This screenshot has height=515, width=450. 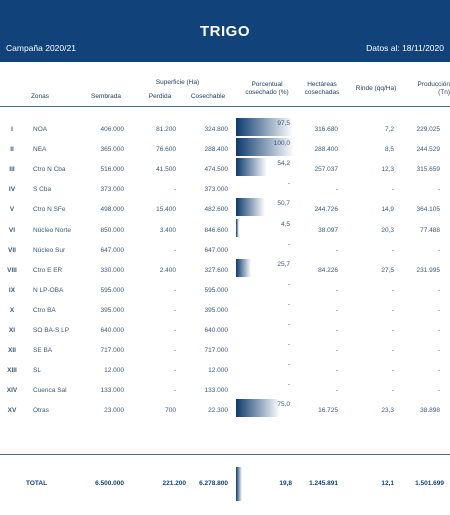 What do you see at coordinates (428, 170) in the screenshot?
I see `cell-prod: 315.659` at bounding box center [428, 170].